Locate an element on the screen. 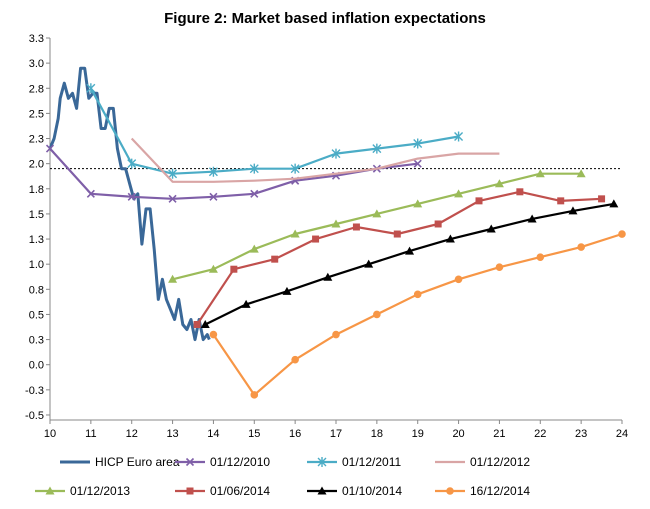 This screenshot has width=650, height=509. x-tick-label: 18 is located at coordinates (377, 434).